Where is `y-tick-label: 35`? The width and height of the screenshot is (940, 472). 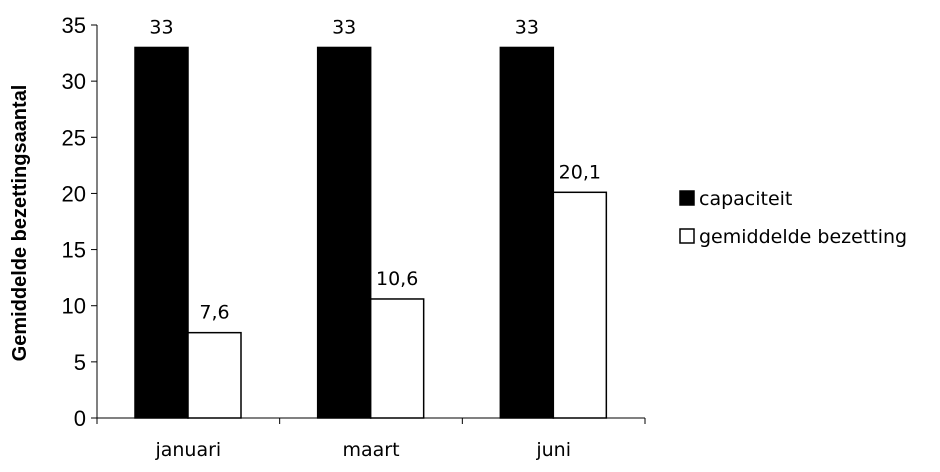 y-tick-label: 35 is located at coordinates (74, 25).